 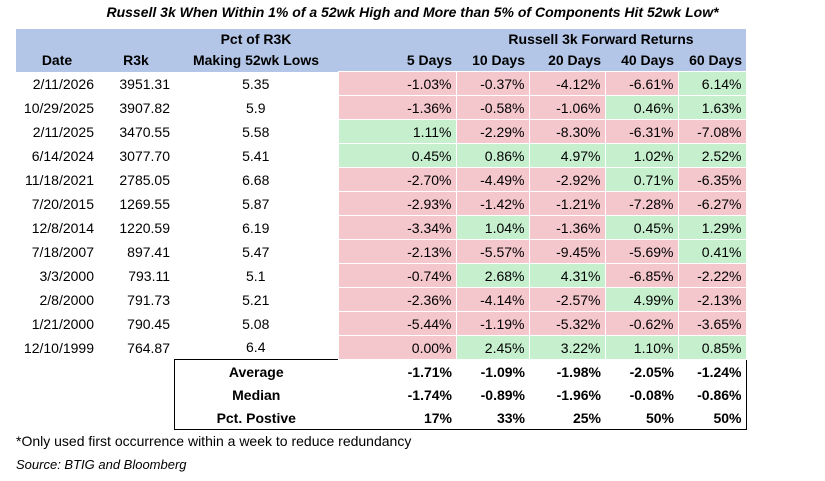 I want to click on summary-value: -0.89%, so click(x=502, y=394).